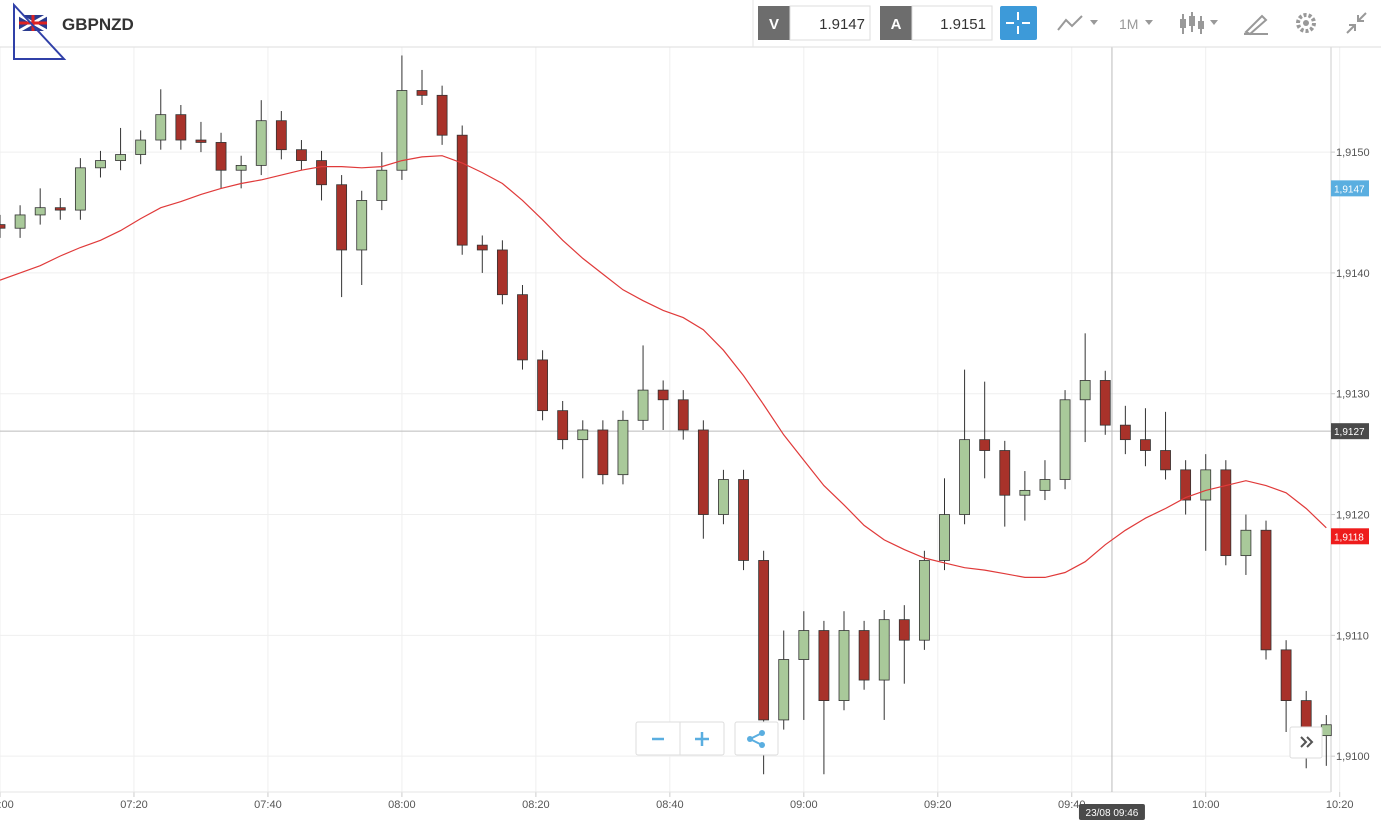 The image size is (1381, 822). What do you see at coordinates (963, 24) in the screenshot?
I see `ask-value: 1.9151` at bounding box center [963, 24].